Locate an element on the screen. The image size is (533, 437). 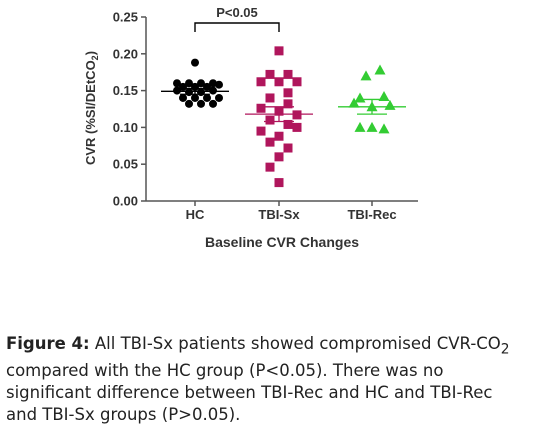
y-tick-label: 0.05 is located at coordinates (125, 164).